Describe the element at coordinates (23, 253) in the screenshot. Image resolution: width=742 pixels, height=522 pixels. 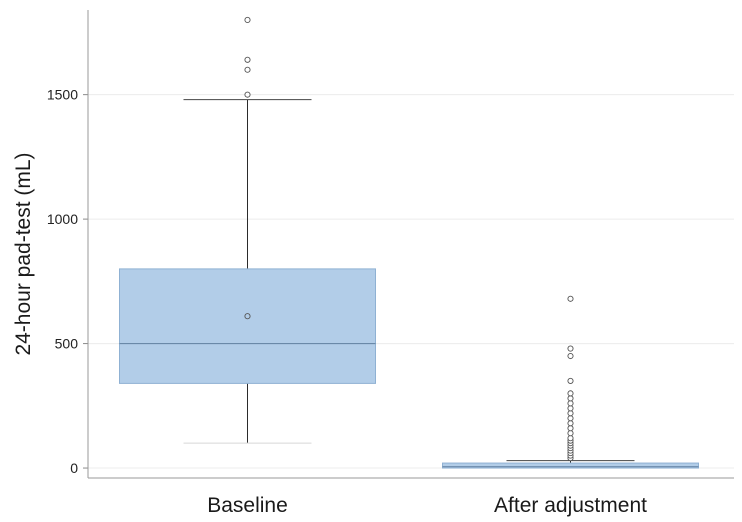
I see `y-axis-title: 24-hour pad-test (mL)` at that location.